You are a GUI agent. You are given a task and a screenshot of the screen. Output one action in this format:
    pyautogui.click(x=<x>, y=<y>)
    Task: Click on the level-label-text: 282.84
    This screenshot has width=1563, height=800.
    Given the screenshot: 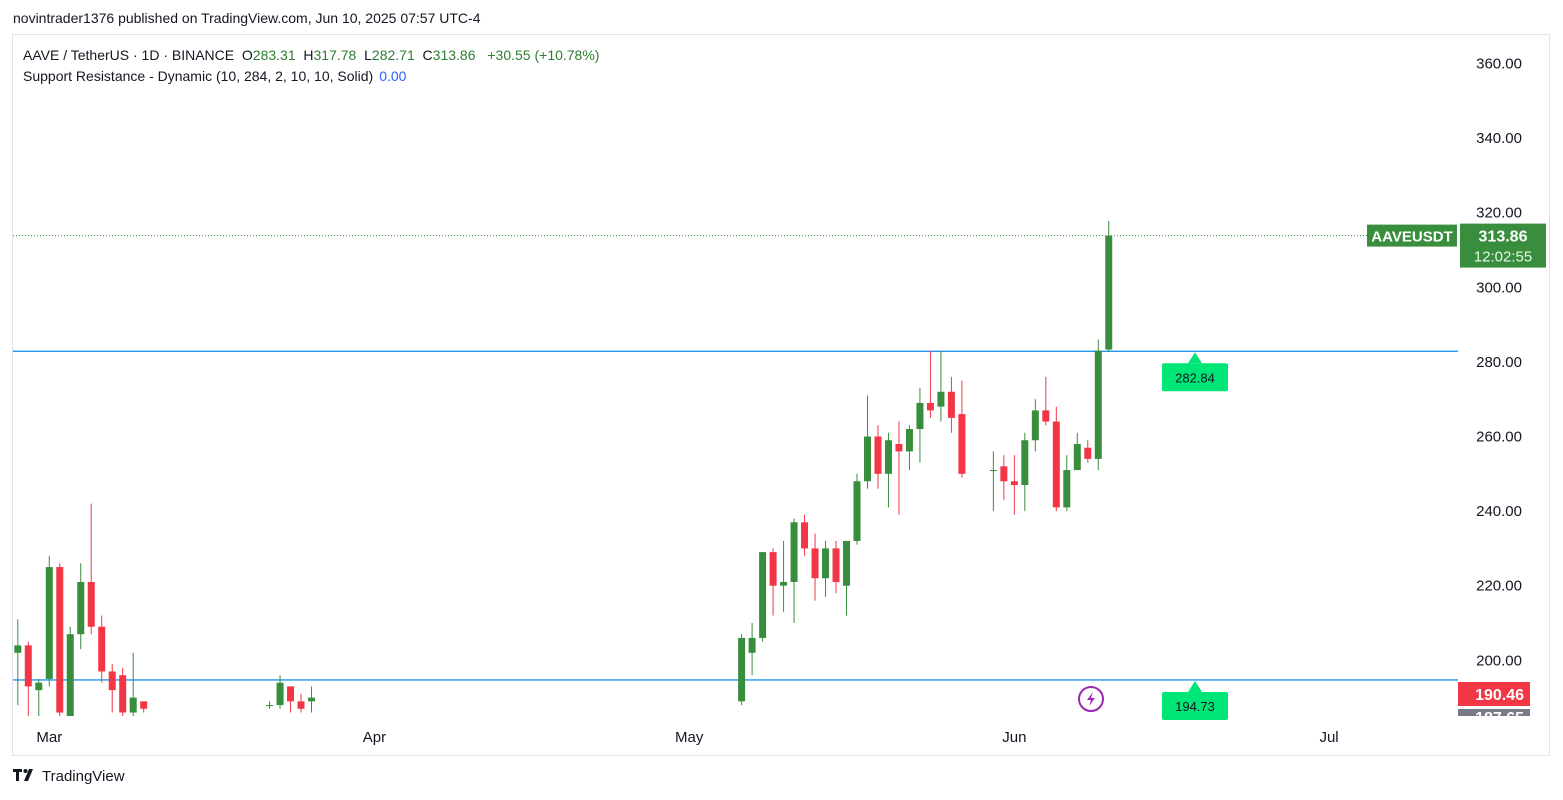 What is the action you would take?
    pyautogui.click(x=1195, y=377)
    